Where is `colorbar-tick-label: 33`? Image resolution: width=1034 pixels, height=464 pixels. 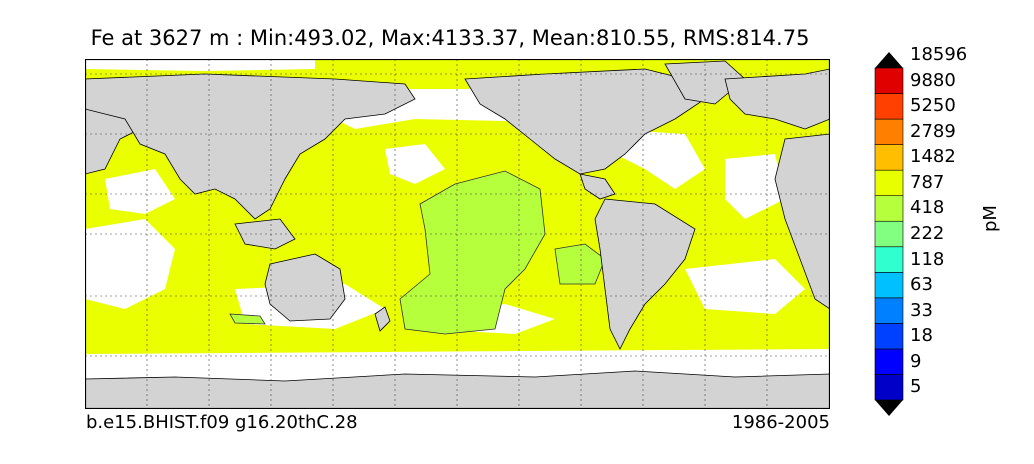
colorbar-tick-label: 33 is located at coordinates (921, 310).